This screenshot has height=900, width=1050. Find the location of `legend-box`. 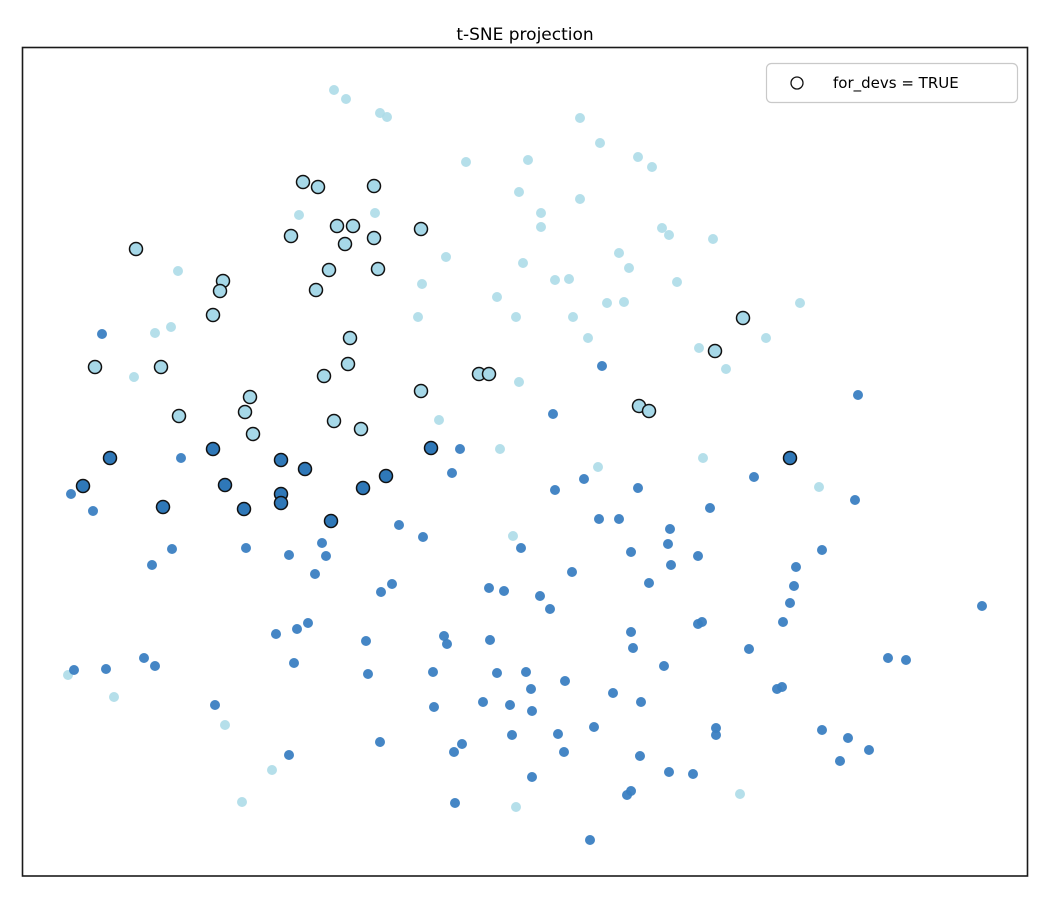

legend-box is located at coordinates (892, 83).